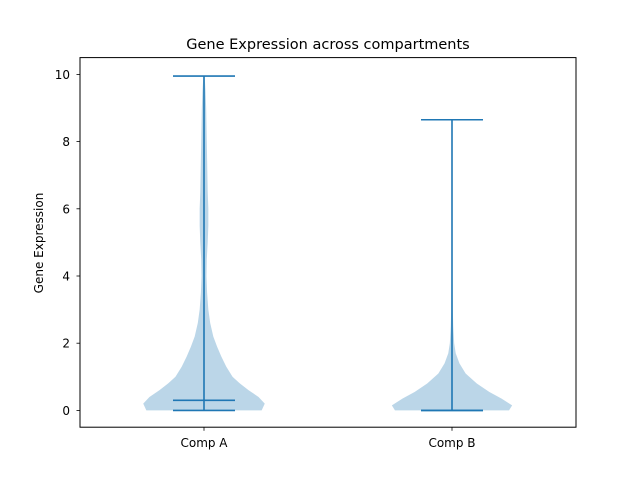 This screenshot has width=640, height=480. What do you see at coordinates (204, 443) in the screenshot?
I see `x-tick-label: Comp A` at bounding box center [204, 443].